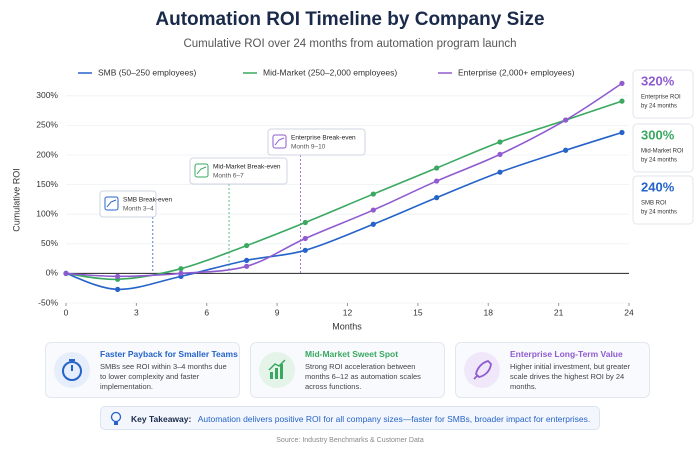  Describe the element at coordinates (349, 19) in the screenshot. I see `chart-title: Automation ROI Timeline by Company Size` at that location.